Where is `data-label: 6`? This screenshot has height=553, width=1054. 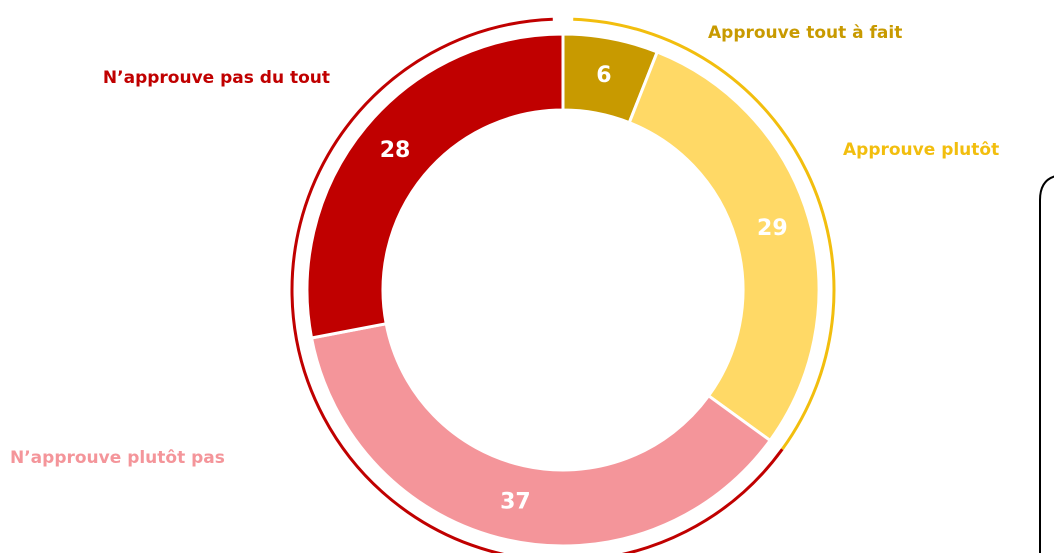
data-label: 6 is located at coordinates (603, 75).